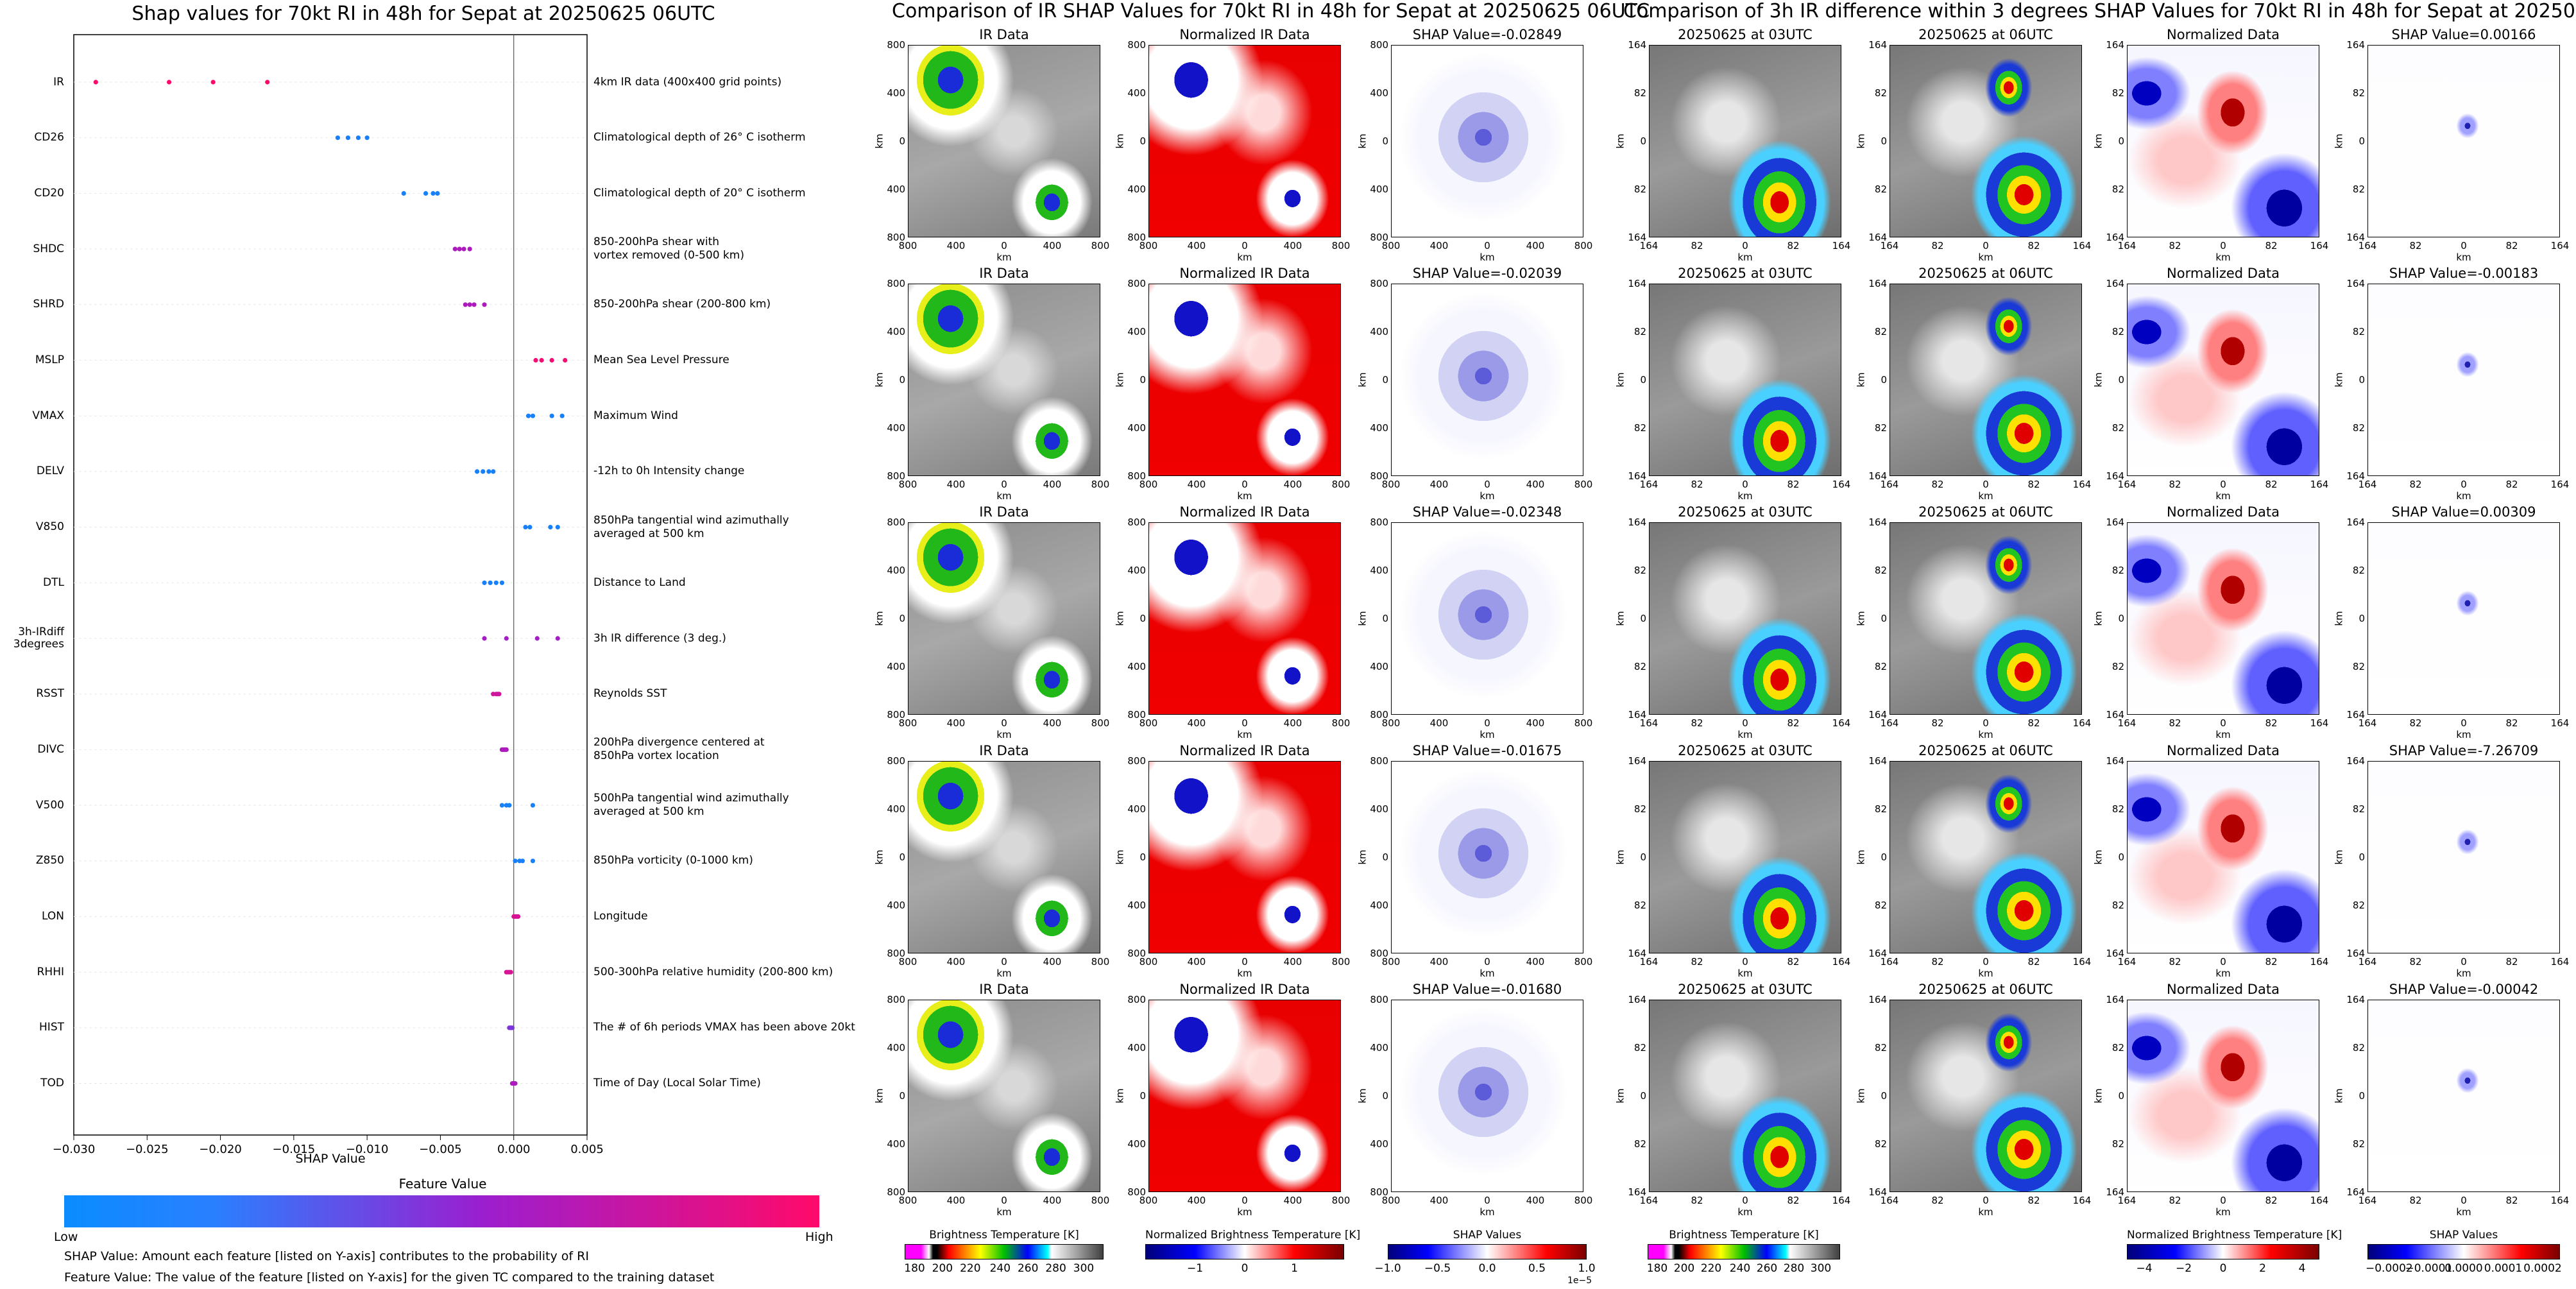  I want to click on colorbar-label: Normalized Brightness Temperature [K], so click(2234, 1235).